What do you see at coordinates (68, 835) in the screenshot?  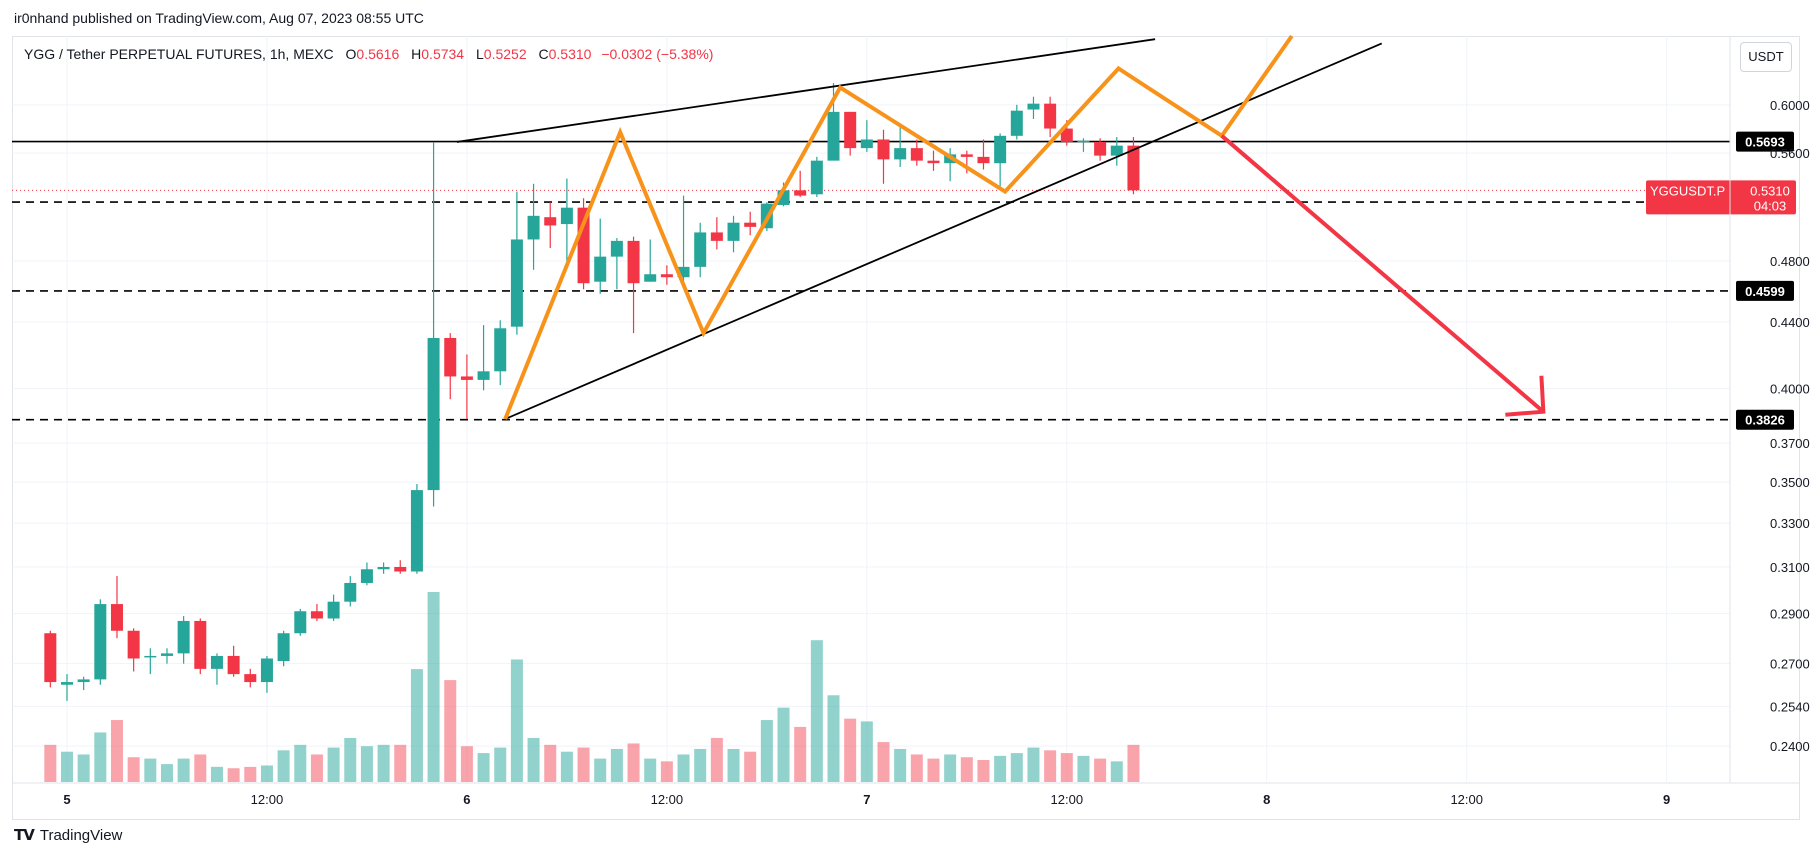 I see `footer-brand: 𝗧𝗩 TradingView` at bounding box center [68, 835].